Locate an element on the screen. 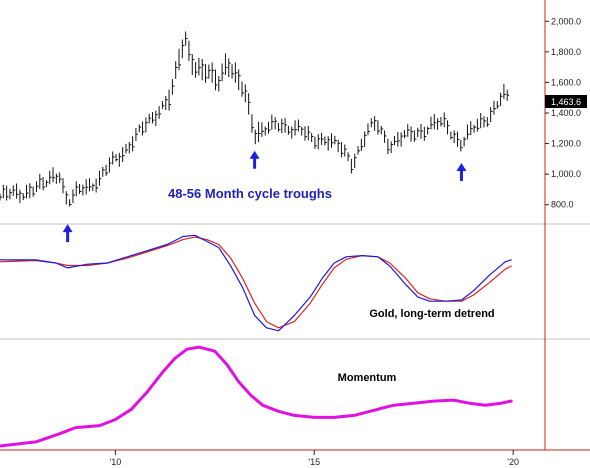 This screenshot has height=468, width=590. x-tick-label: '20 is located at coordinates (513, 462).